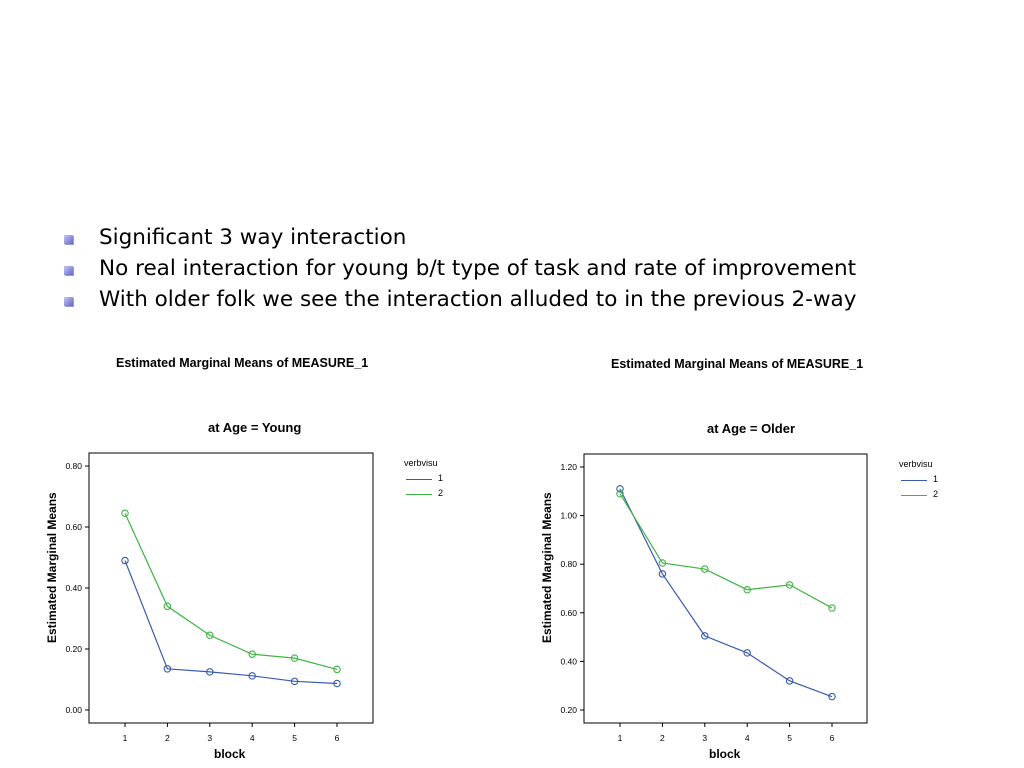 The width and height of the screenshot is (1024, 768). Describe the element at coordinates (255, 427) in the screenshot. I see `chart-subtitle: at Age = Young` at that location.